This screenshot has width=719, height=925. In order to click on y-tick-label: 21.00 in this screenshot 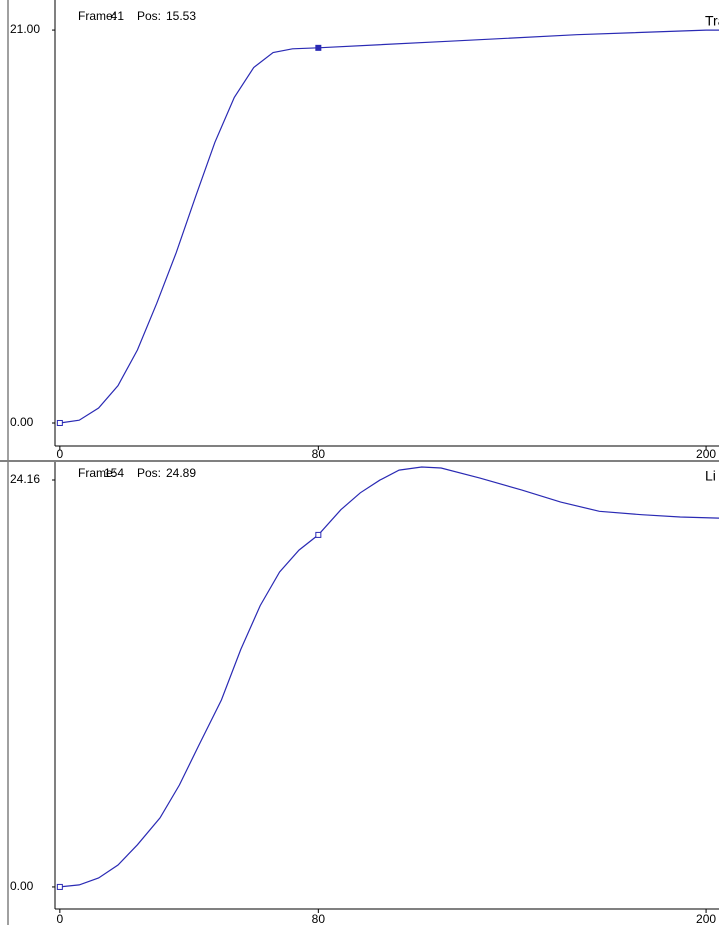, I will do `click(25, 29)`.